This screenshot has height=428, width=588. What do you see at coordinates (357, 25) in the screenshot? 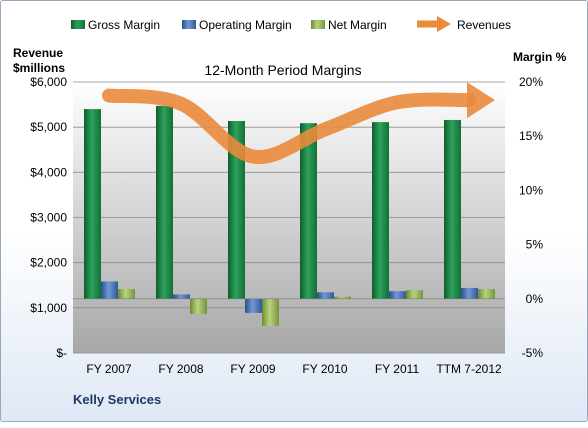
I see `legend-net-margin-label: Net Margin` at bounding box center [357, 25].